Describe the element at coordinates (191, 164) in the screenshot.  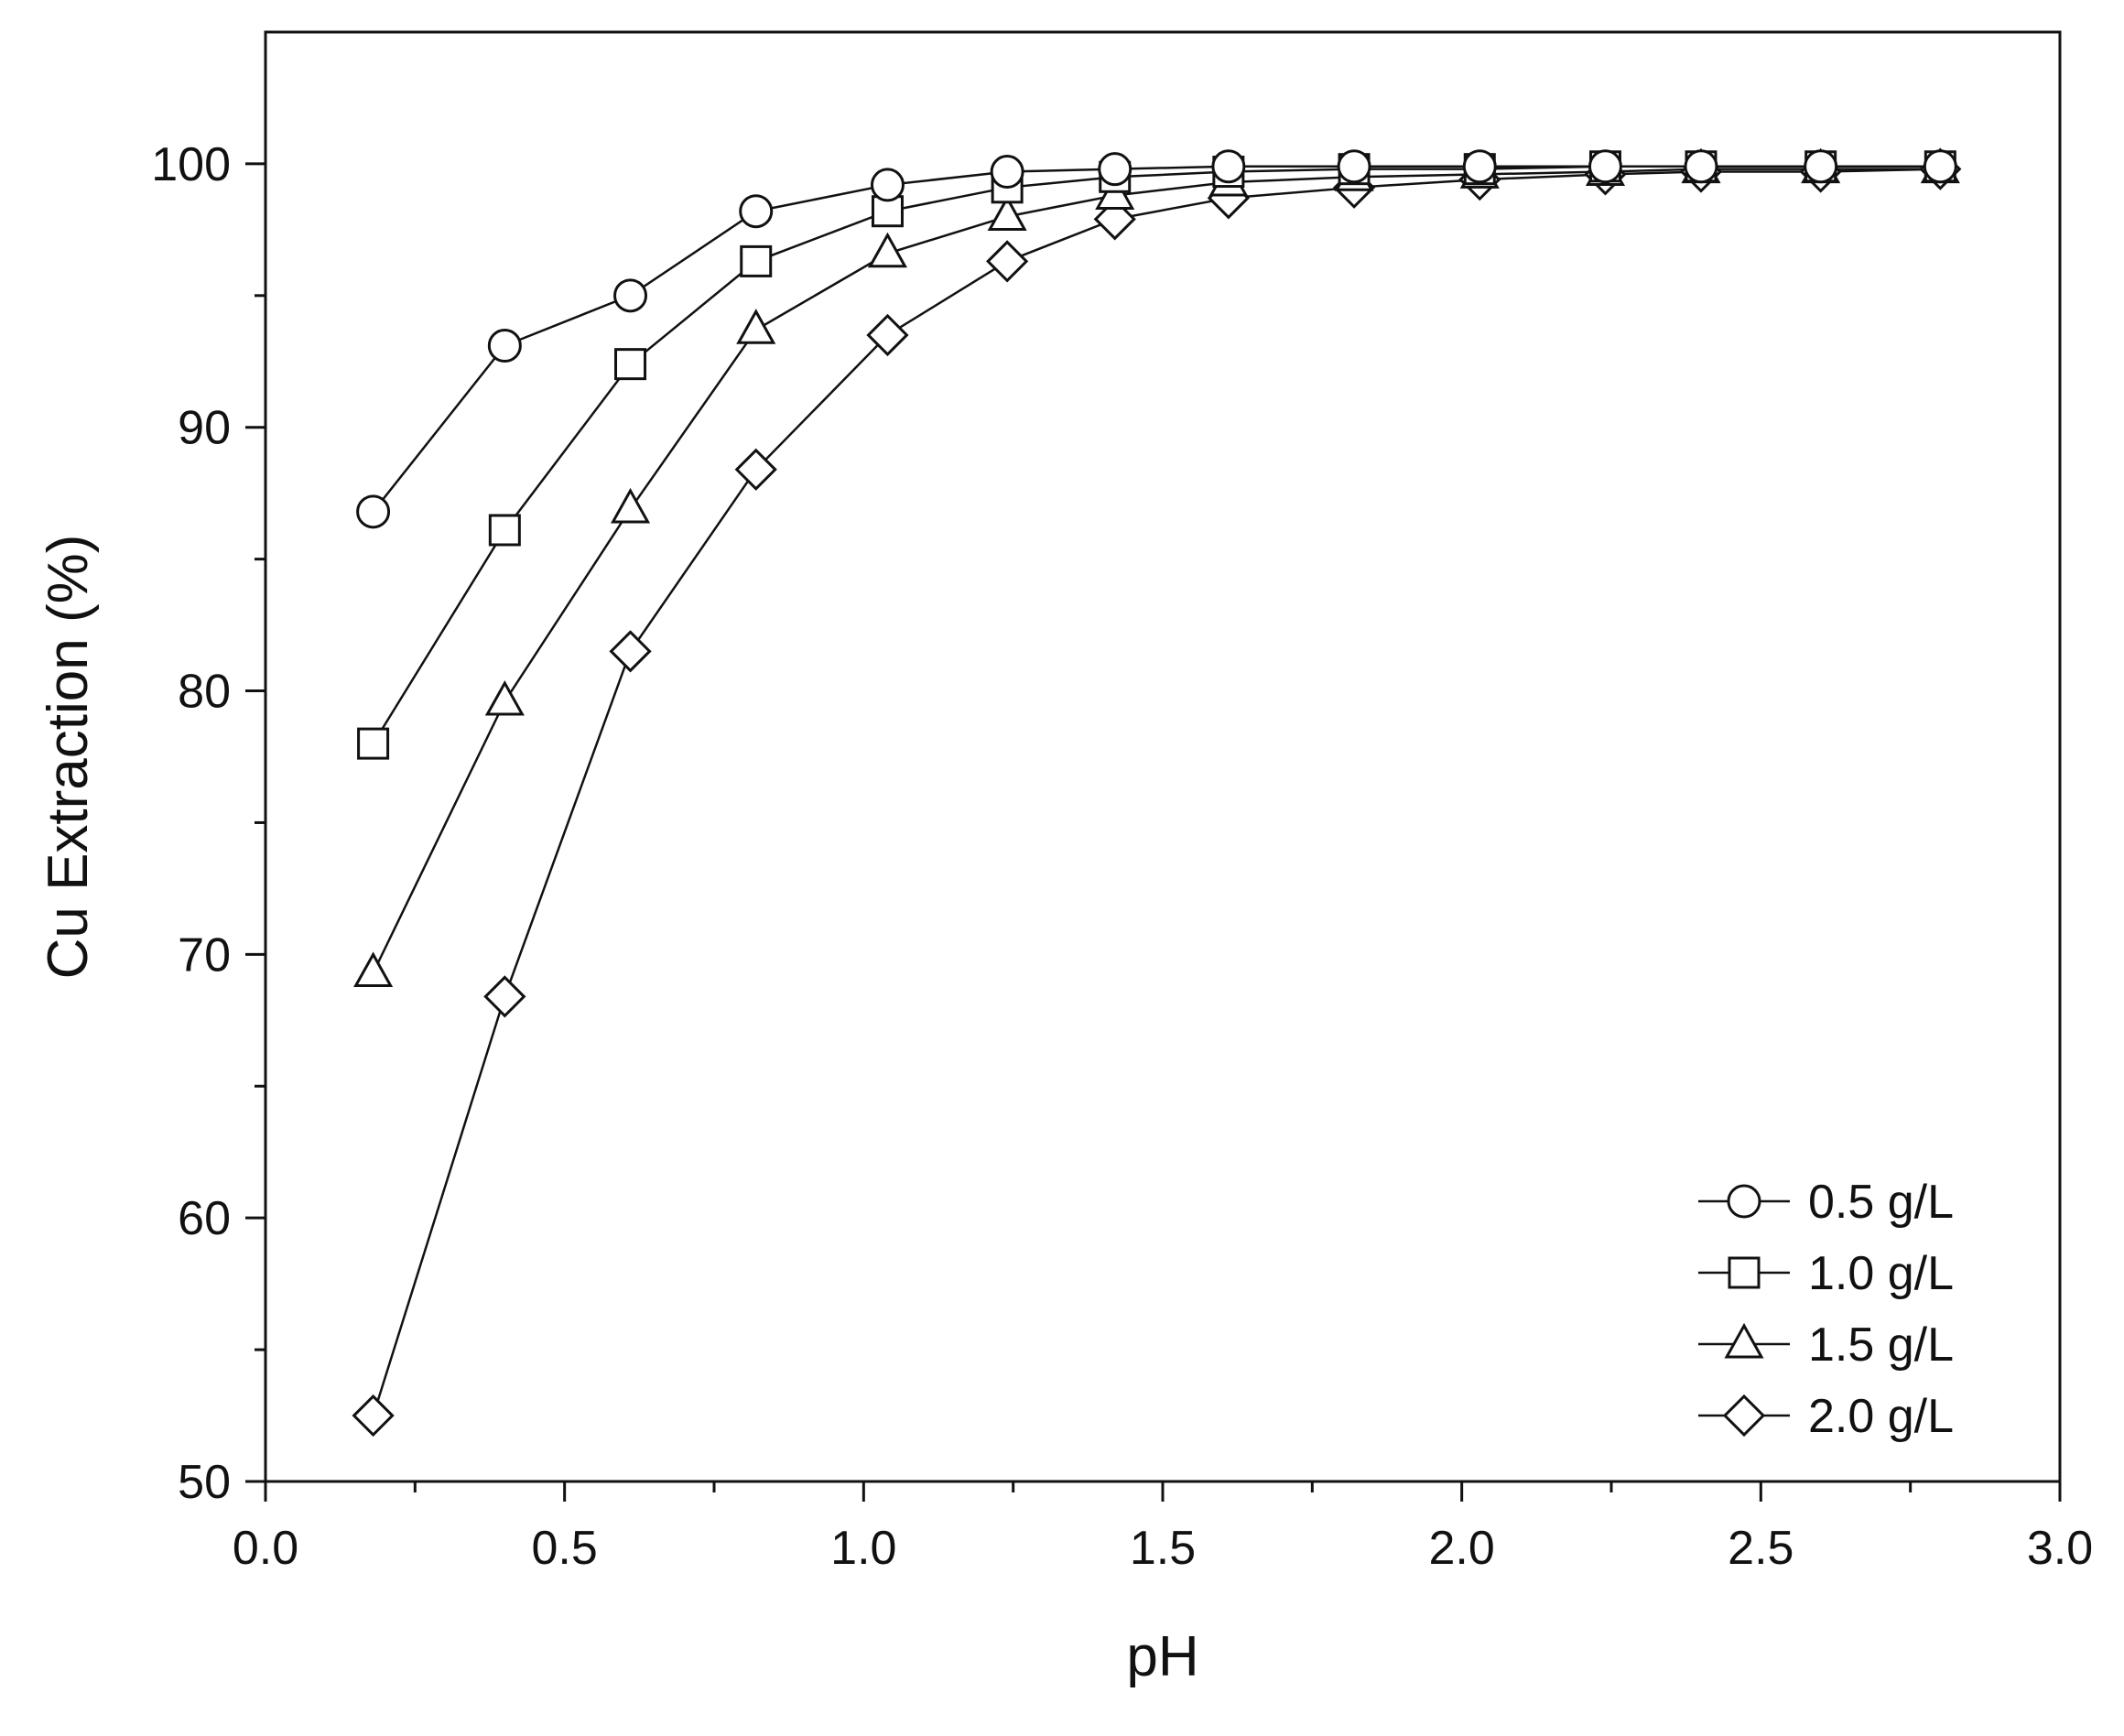
I see `y-tick-label: 100` at that location.